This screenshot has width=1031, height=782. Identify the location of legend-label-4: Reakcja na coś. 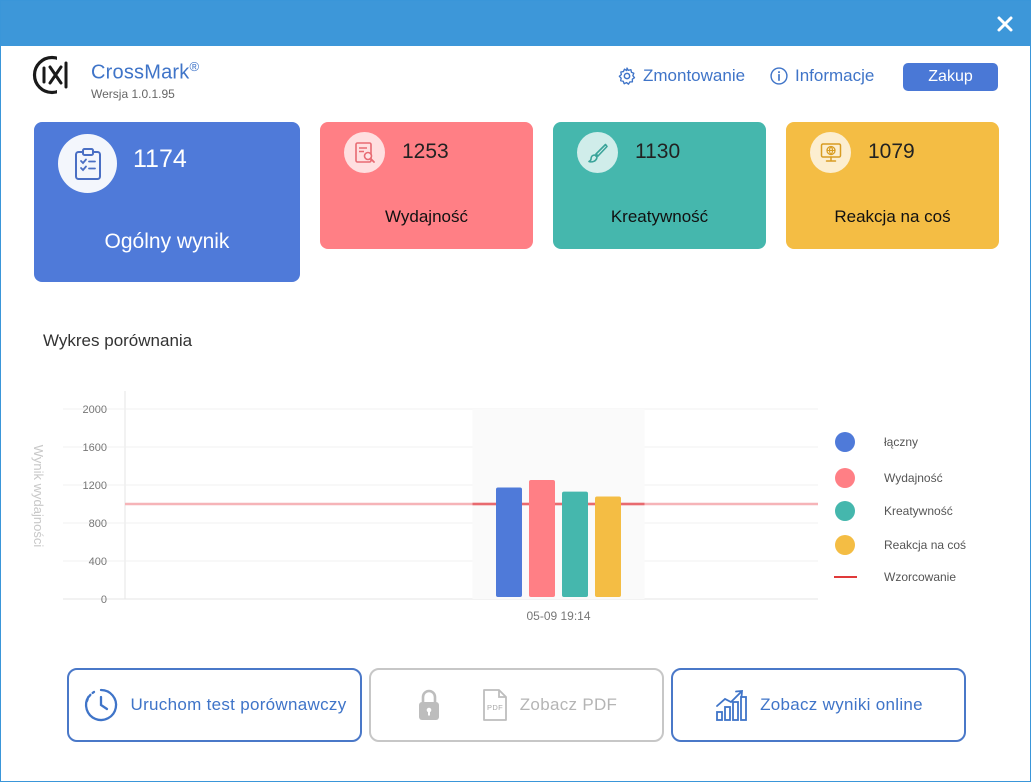
(925, 545).